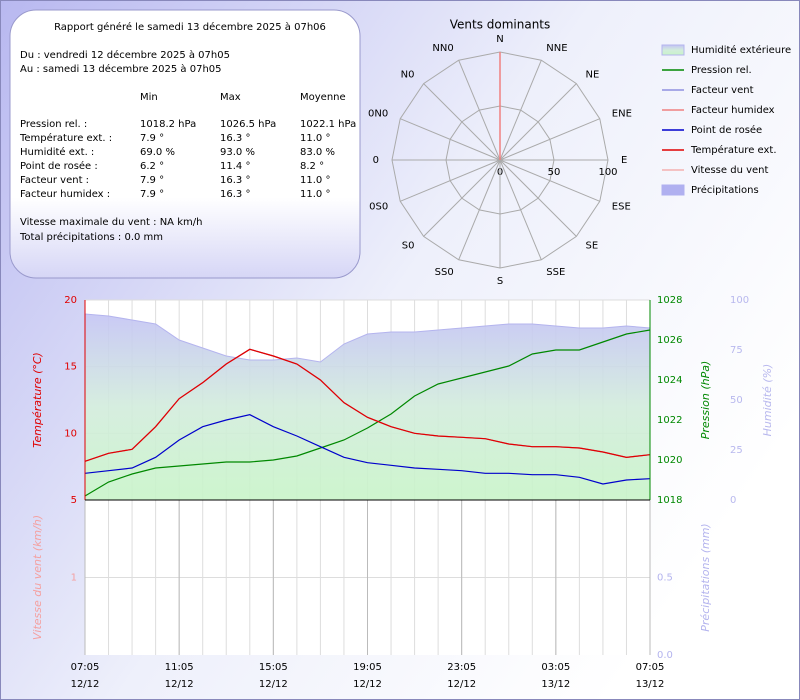 This screenshot has width=800, height=700. I want to click on tick-label: 1024, so click(669, 380).